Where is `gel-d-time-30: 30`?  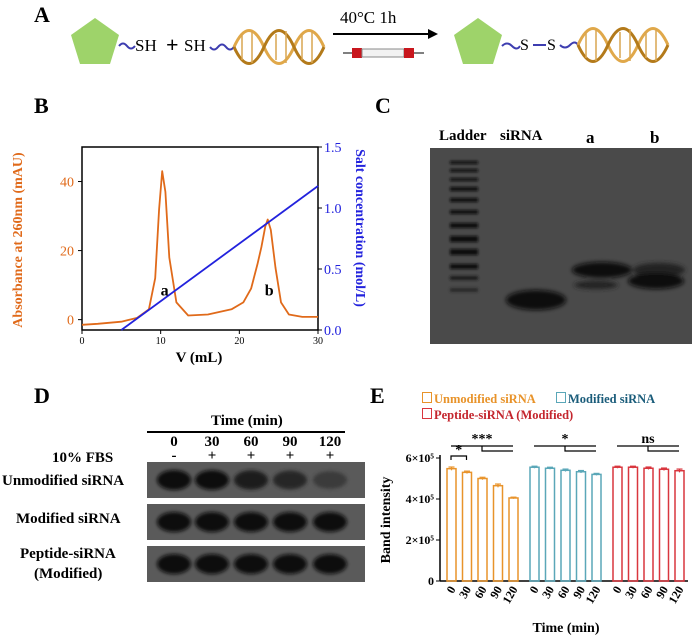 gel-d-time-30: 30 is located at coordinates (212, 442).